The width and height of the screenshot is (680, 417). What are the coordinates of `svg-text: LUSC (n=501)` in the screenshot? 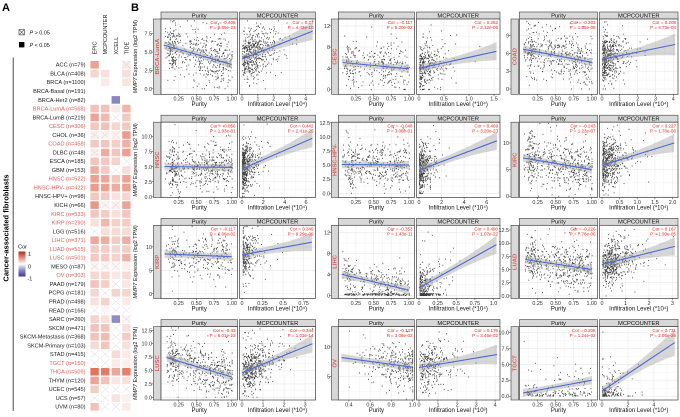 It's located at (68, 259).